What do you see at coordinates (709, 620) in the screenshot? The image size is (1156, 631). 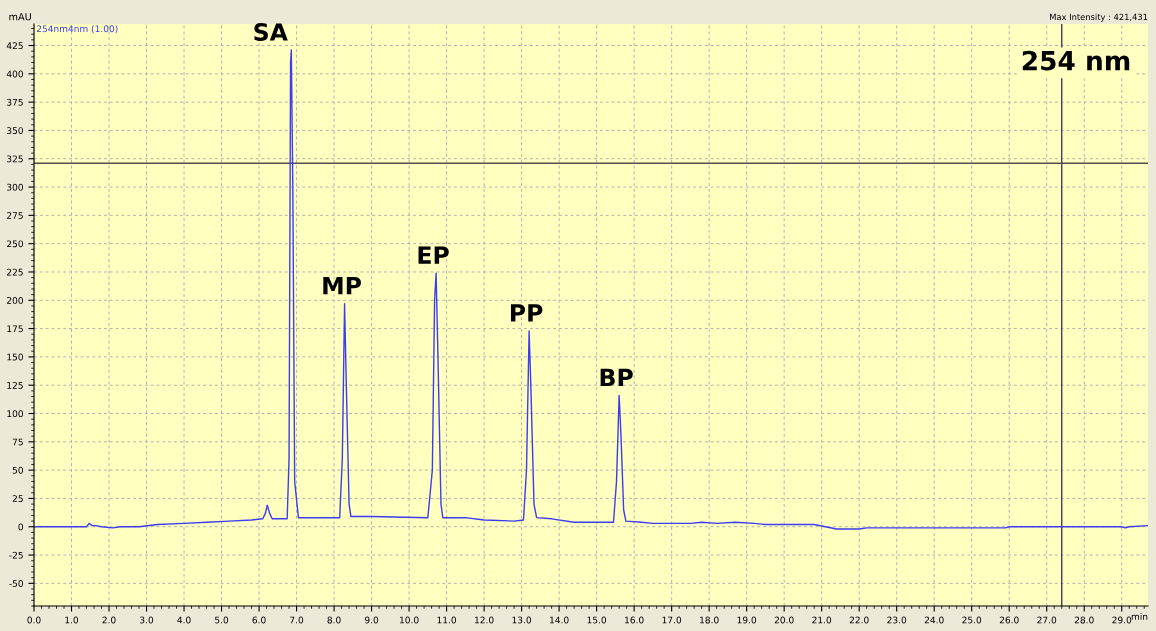 I see `x-tick-label: 18.0` at bounding box center [709, 620].